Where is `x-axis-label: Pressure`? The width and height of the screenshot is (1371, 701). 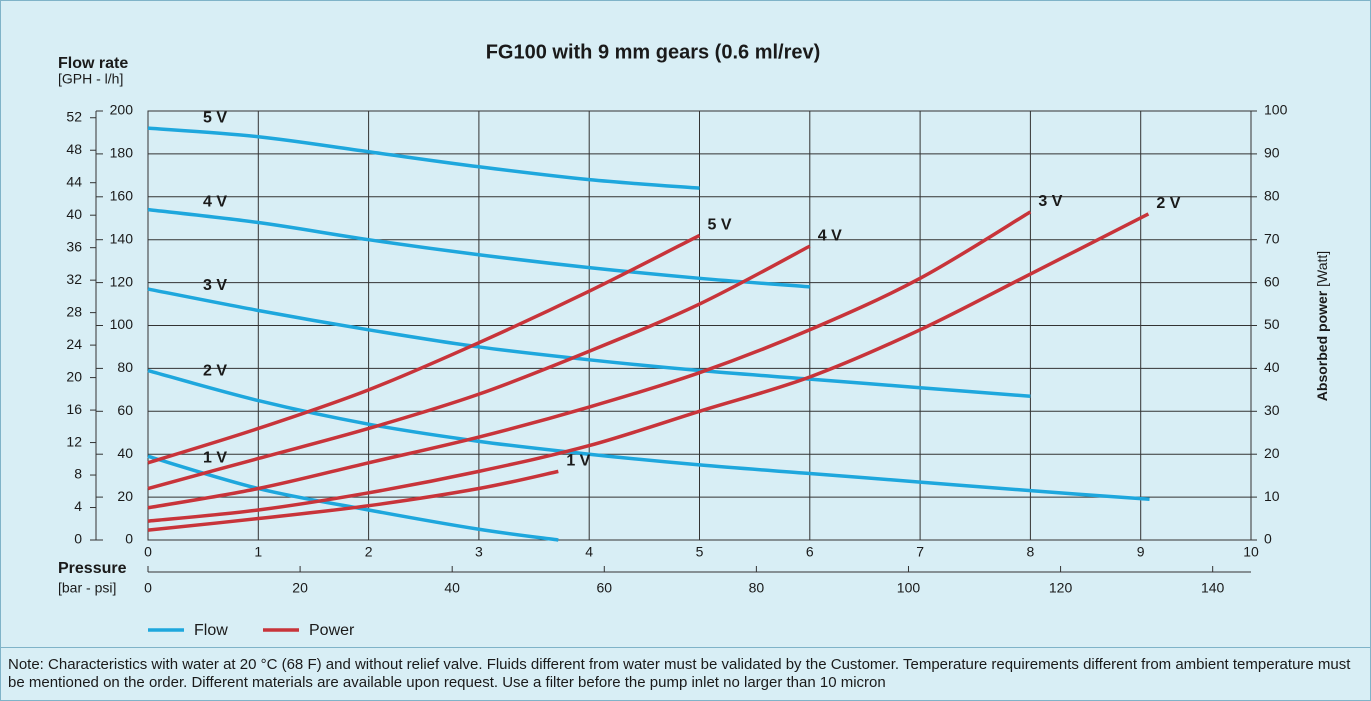 x-axis-label: Pressure is located at coordinates (92, 568).